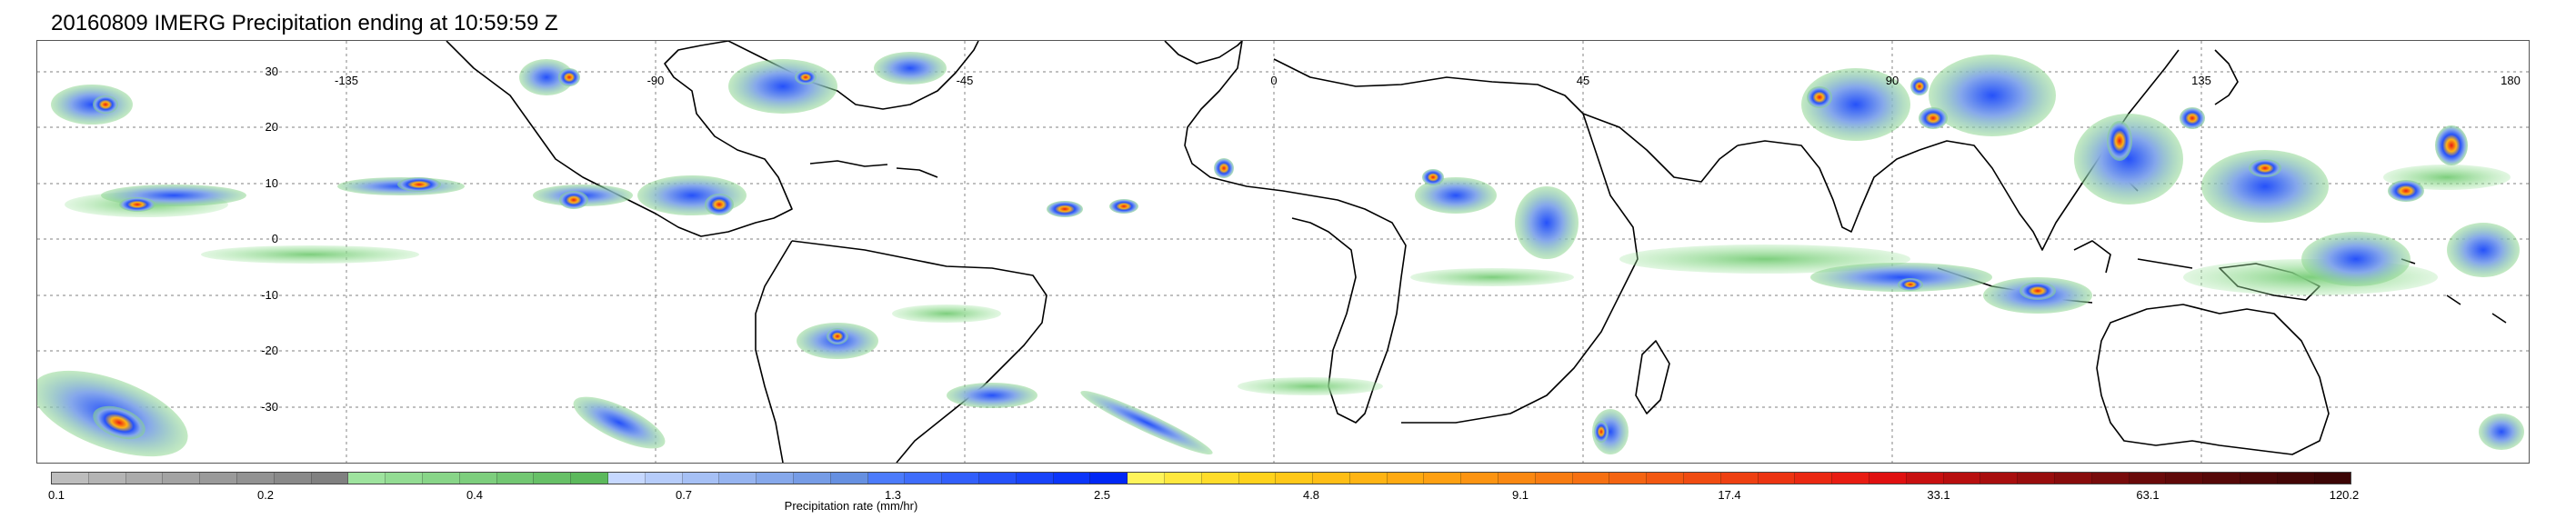 The width and height of the screenshot is (2576, 519). I want to click on colorbar-tick-7: 9.1, so click(1520, 495).